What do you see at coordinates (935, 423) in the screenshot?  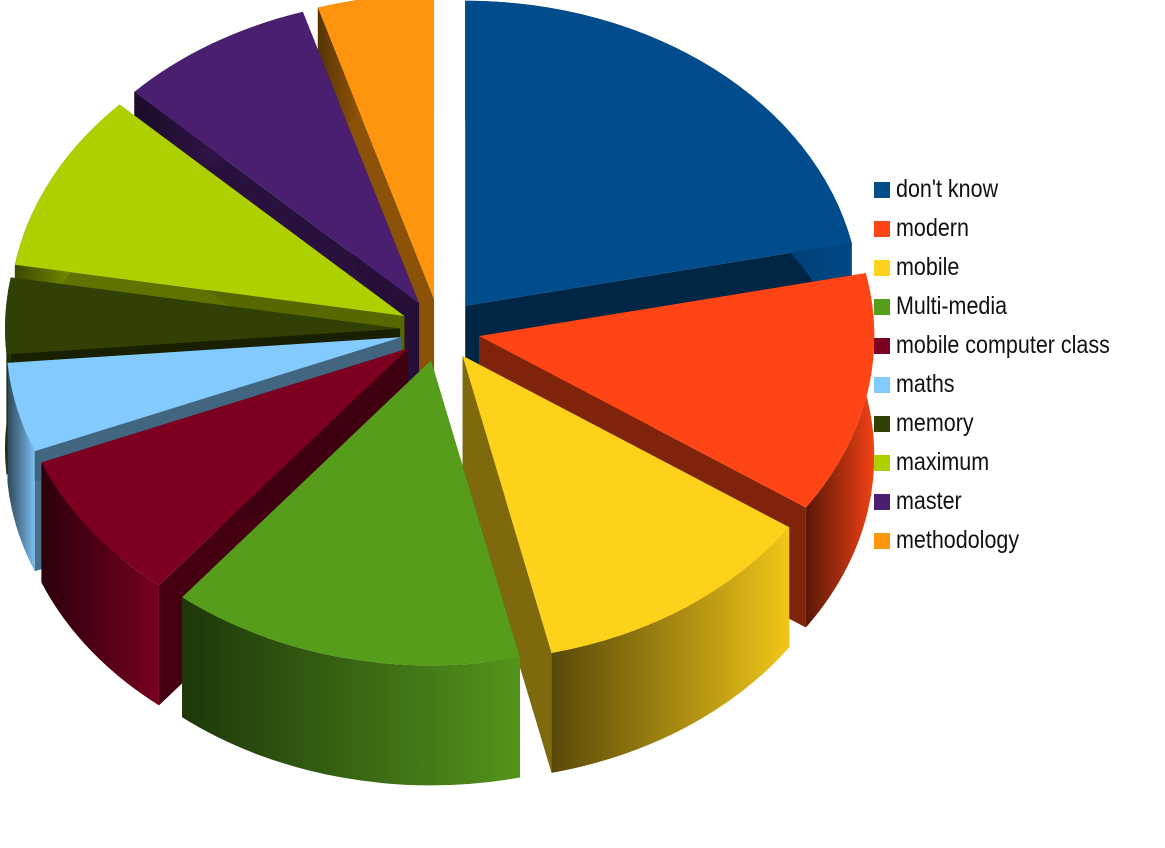 I see `legend-label: memory` at bounding box center [935, 423].